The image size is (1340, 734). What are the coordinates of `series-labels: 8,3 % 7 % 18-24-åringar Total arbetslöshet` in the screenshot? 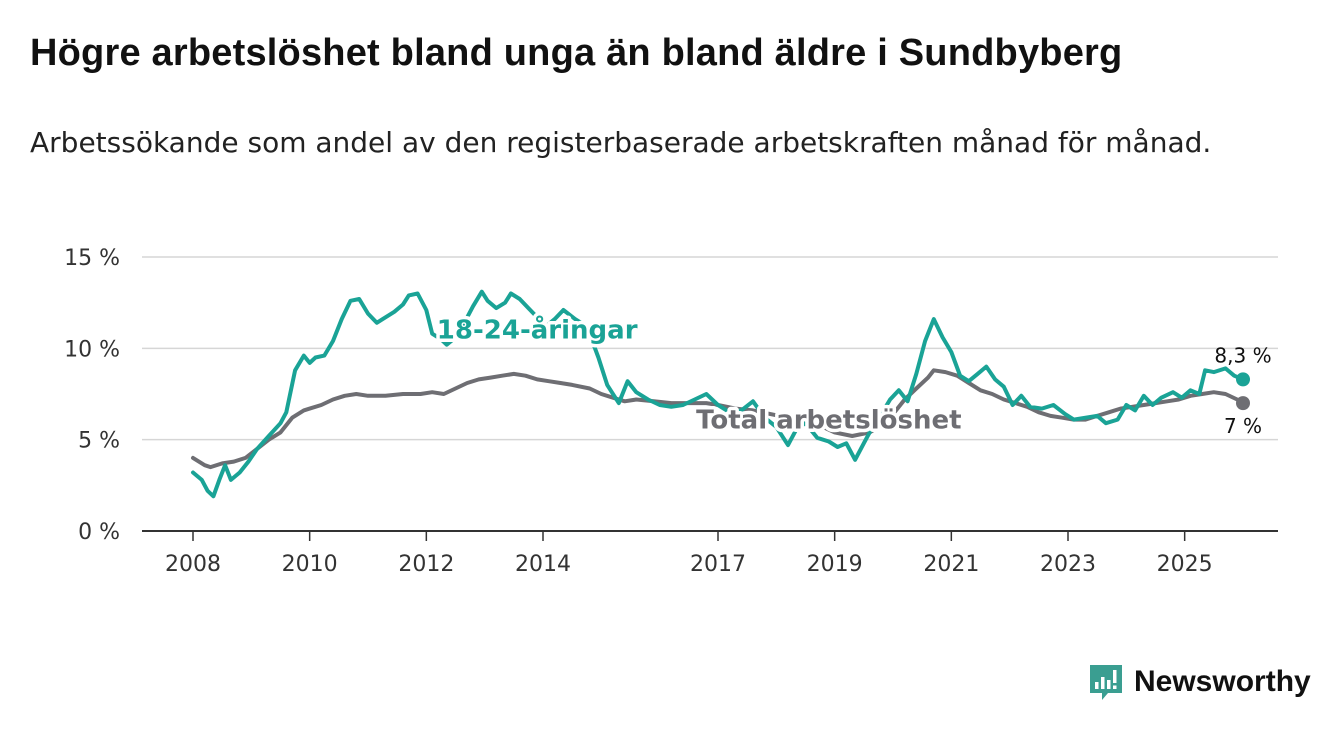 It's located at (852, 374).